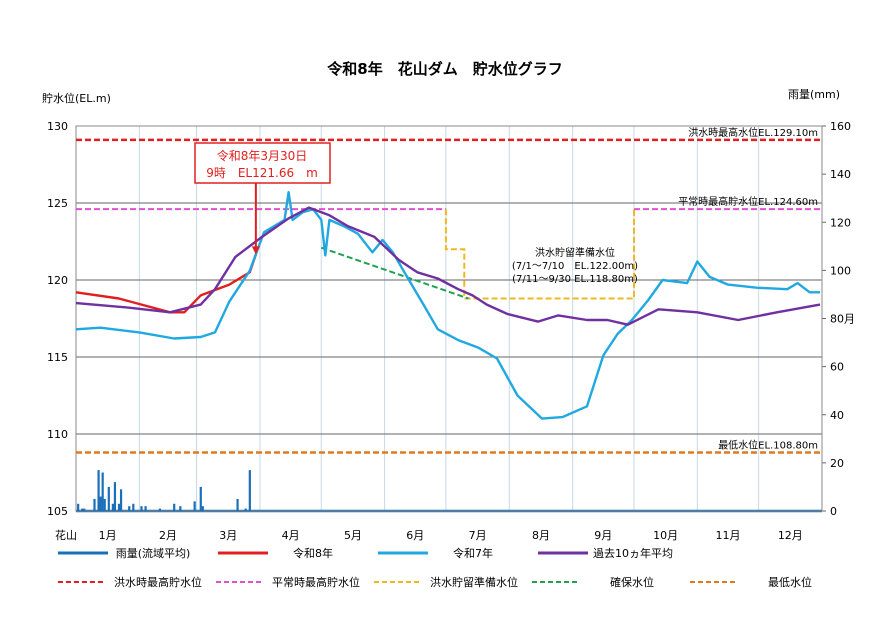 The height and width of the screenshot is (630, 890). What do you see at coordinates (353, 535) in the screenshot?
I see `x-tick-label: 5月` at bounding box center [353, 535].